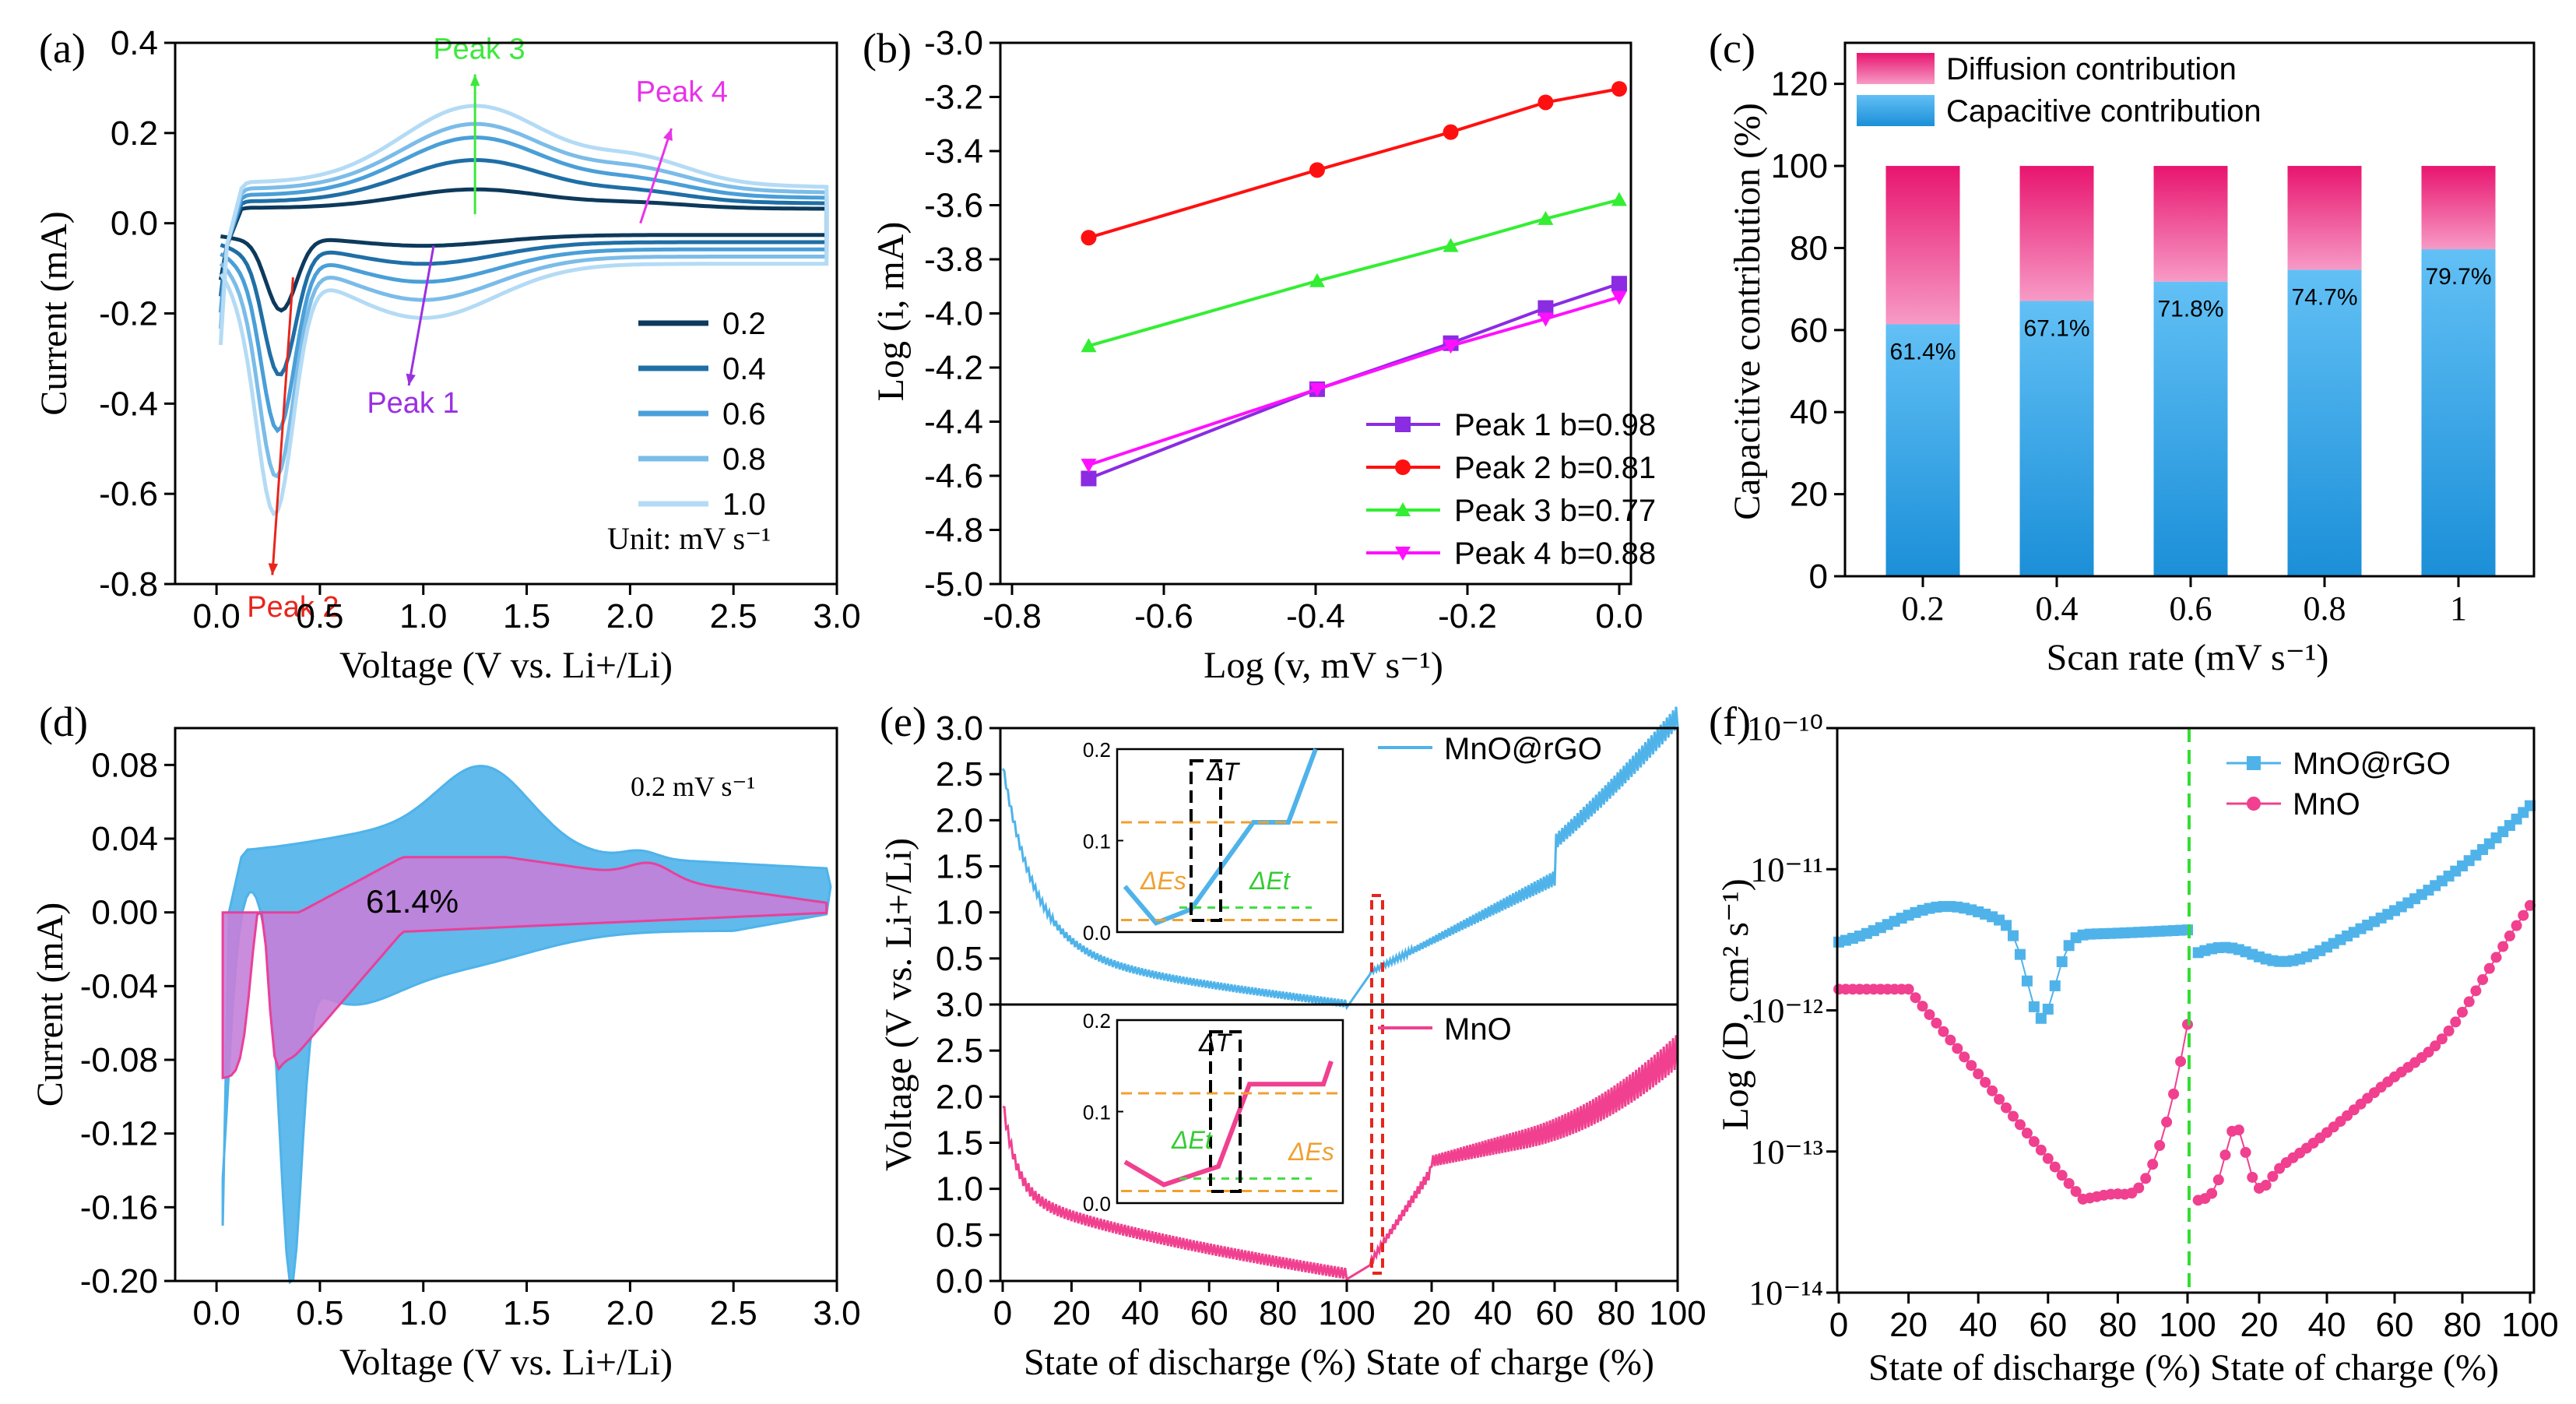  What do you see at coordinates (1799, 84) in the screenshot?
I see `c-y-tick-label: 120` at bounding box center [1799, 84].